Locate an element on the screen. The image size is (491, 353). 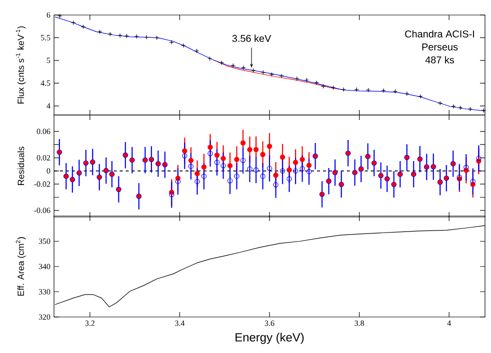
annotation: 487 ks is located at coordinates (439, 60).